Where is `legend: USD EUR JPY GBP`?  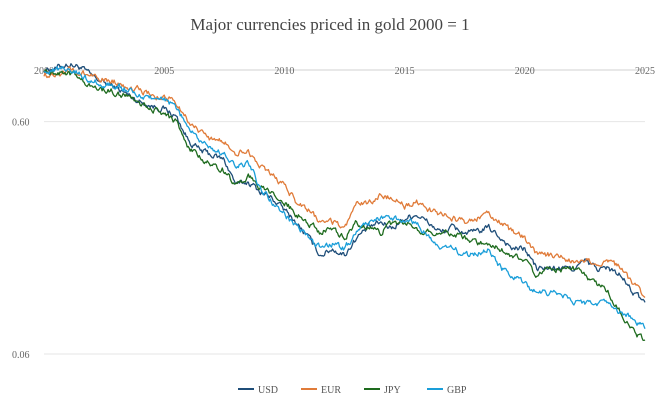 legend: USD EUR JPY GBP is located at coordinates (352, 390).